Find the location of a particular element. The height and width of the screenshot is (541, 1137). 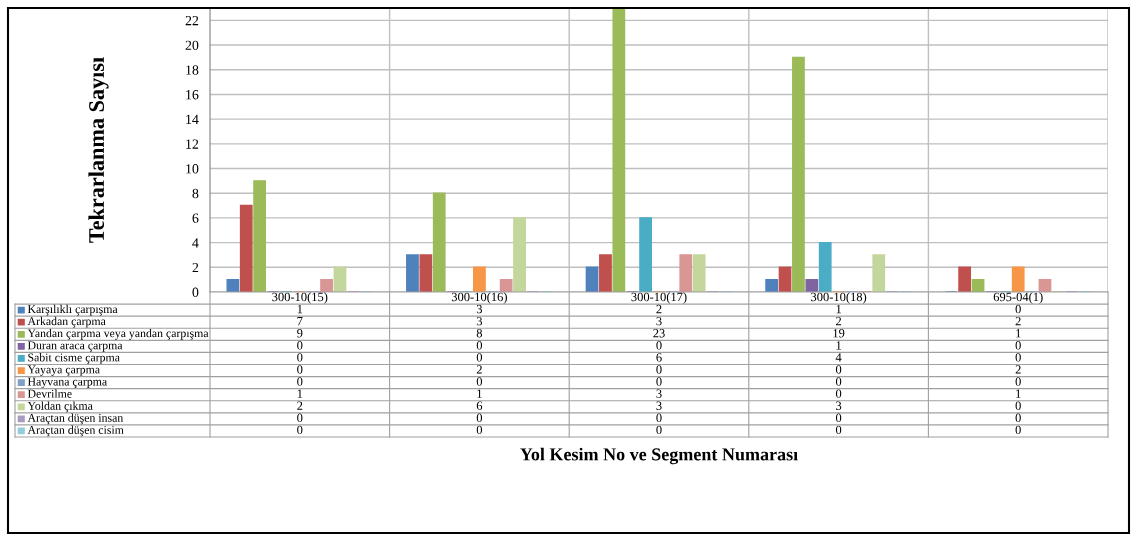

x-tick-label: 300-10(18) is located at coordinates (839, 298).